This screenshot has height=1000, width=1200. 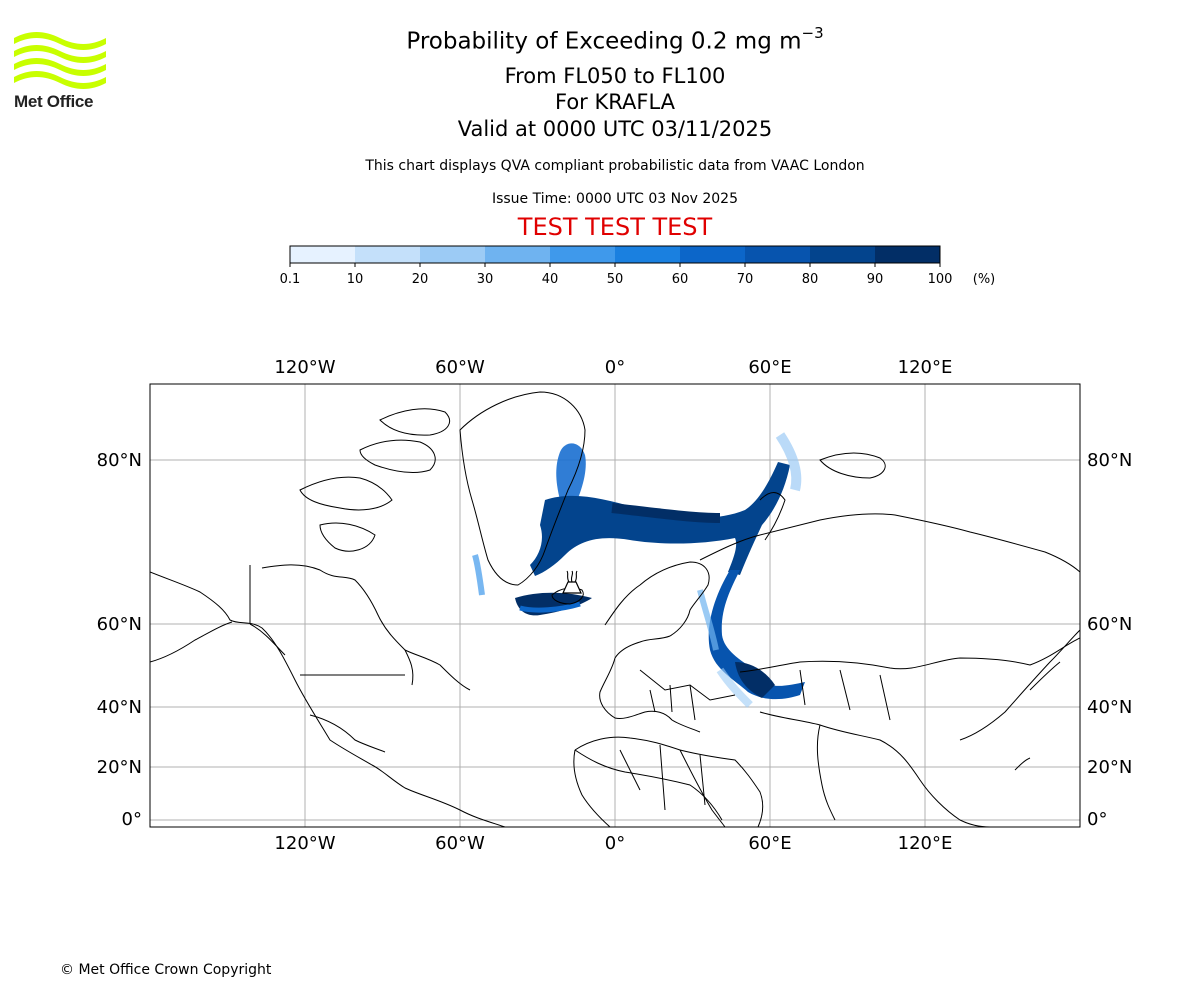 I want to click on colorbar-tick-label: 50, so click(x=615, y=279).